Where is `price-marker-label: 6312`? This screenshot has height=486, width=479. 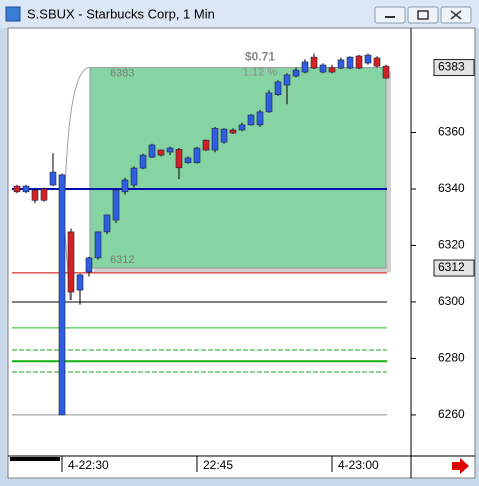 price-marker-label: 6312 is located at coordinates (451, 267).